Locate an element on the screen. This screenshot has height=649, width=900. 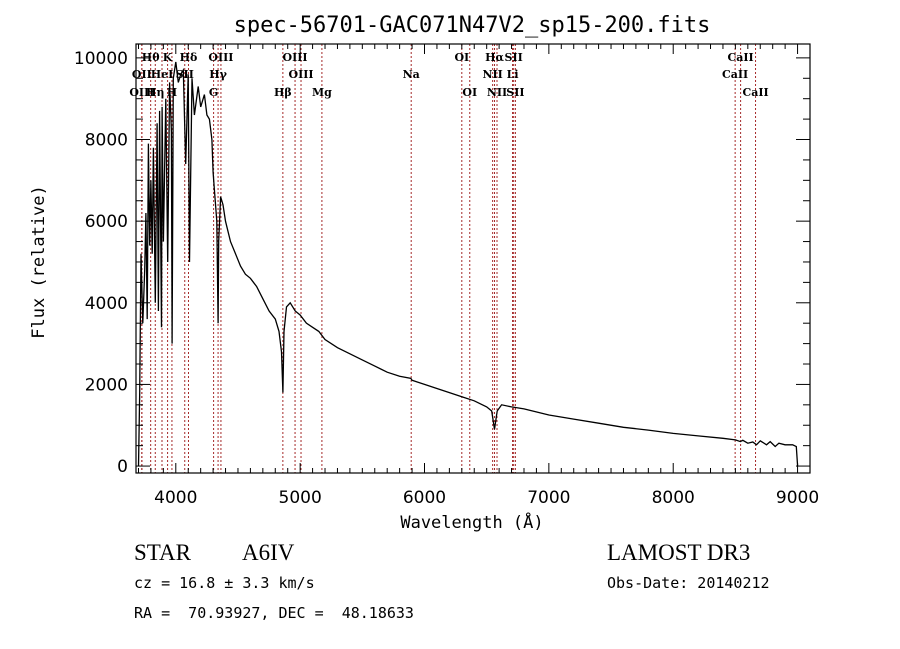
x-tick-label: 5000 is located at coordinates (300, 498).